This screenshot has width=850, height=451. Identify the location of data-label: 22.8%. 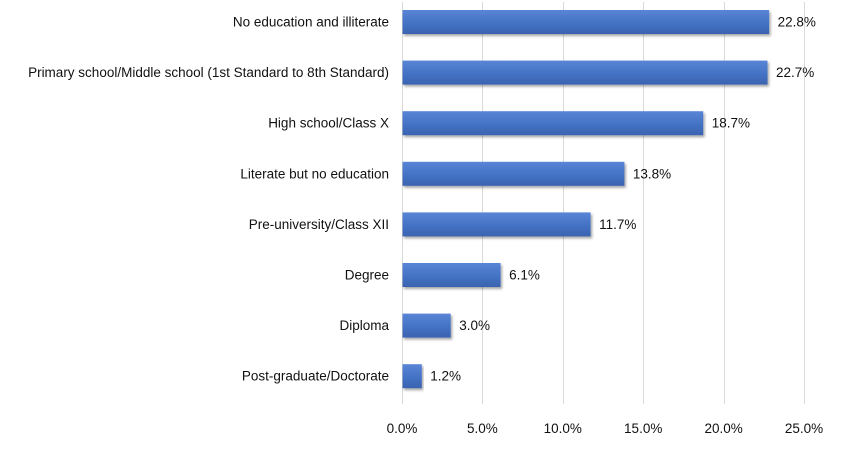
(797, 22).